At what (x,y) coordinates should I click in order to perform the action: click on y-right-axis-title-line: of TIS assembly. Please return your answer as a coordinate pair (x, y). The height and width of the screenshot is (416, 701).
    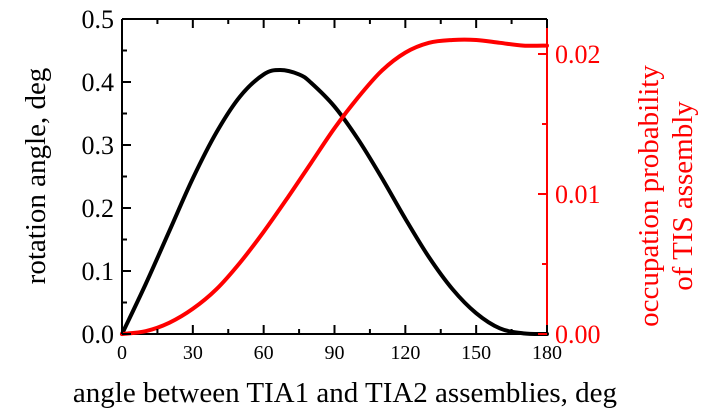
    Looking at the image, I should click on (683, 196).